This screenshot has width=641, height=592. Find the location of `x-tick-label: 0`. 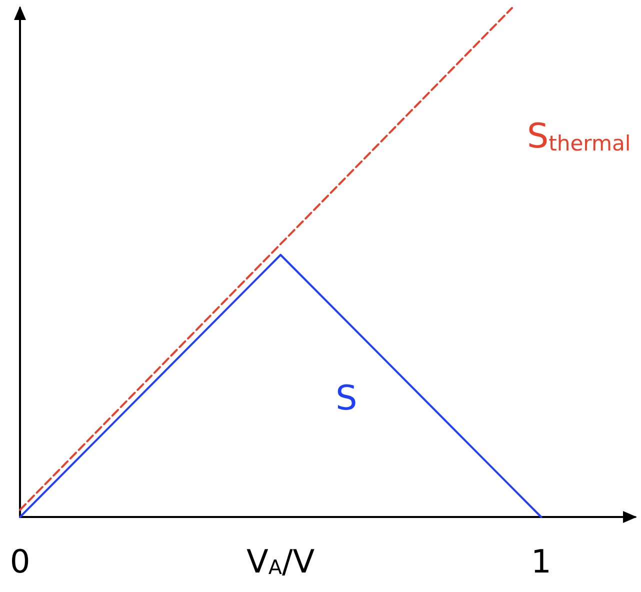

x-tick-label: 0 is located at coordinates (20, 561).